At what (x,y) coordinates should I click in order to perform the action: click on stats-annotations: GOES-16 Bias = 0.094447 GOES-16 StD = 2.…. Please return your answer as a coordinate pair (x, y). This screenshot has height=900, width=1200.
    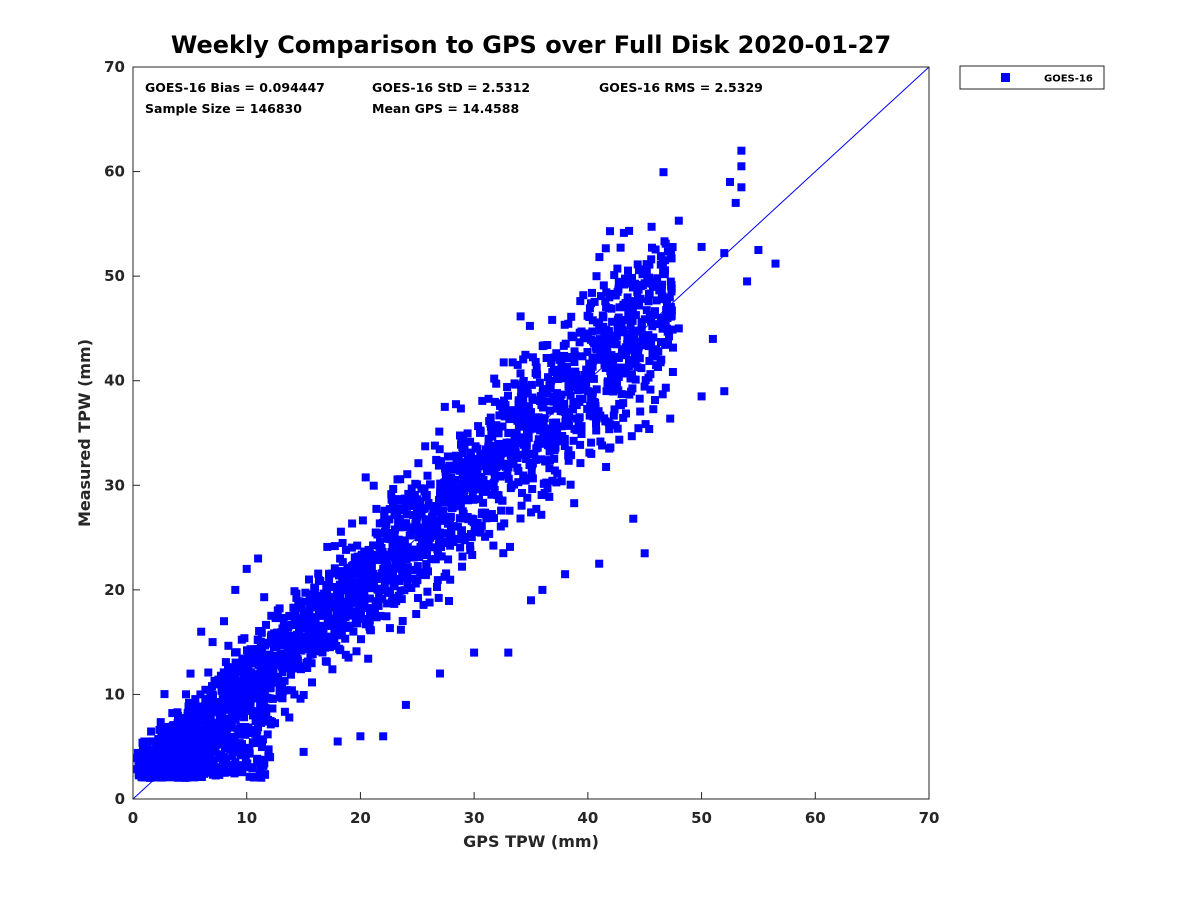
    Looking at the image, I should click on (454, 98).